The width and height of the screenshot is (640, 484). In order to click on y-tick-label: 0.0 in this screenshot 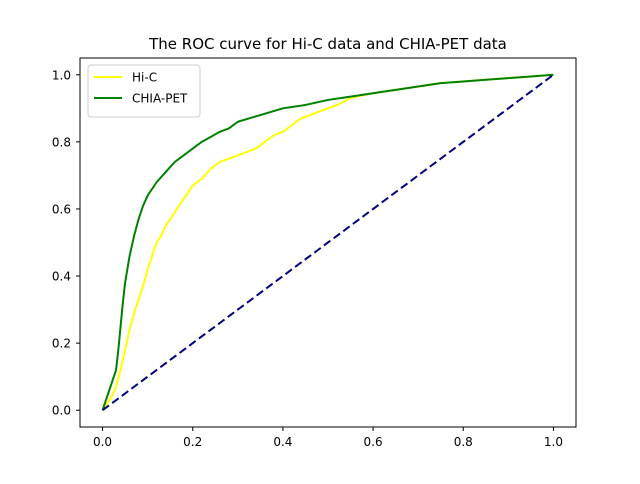, I will do `click(61, 411)`.